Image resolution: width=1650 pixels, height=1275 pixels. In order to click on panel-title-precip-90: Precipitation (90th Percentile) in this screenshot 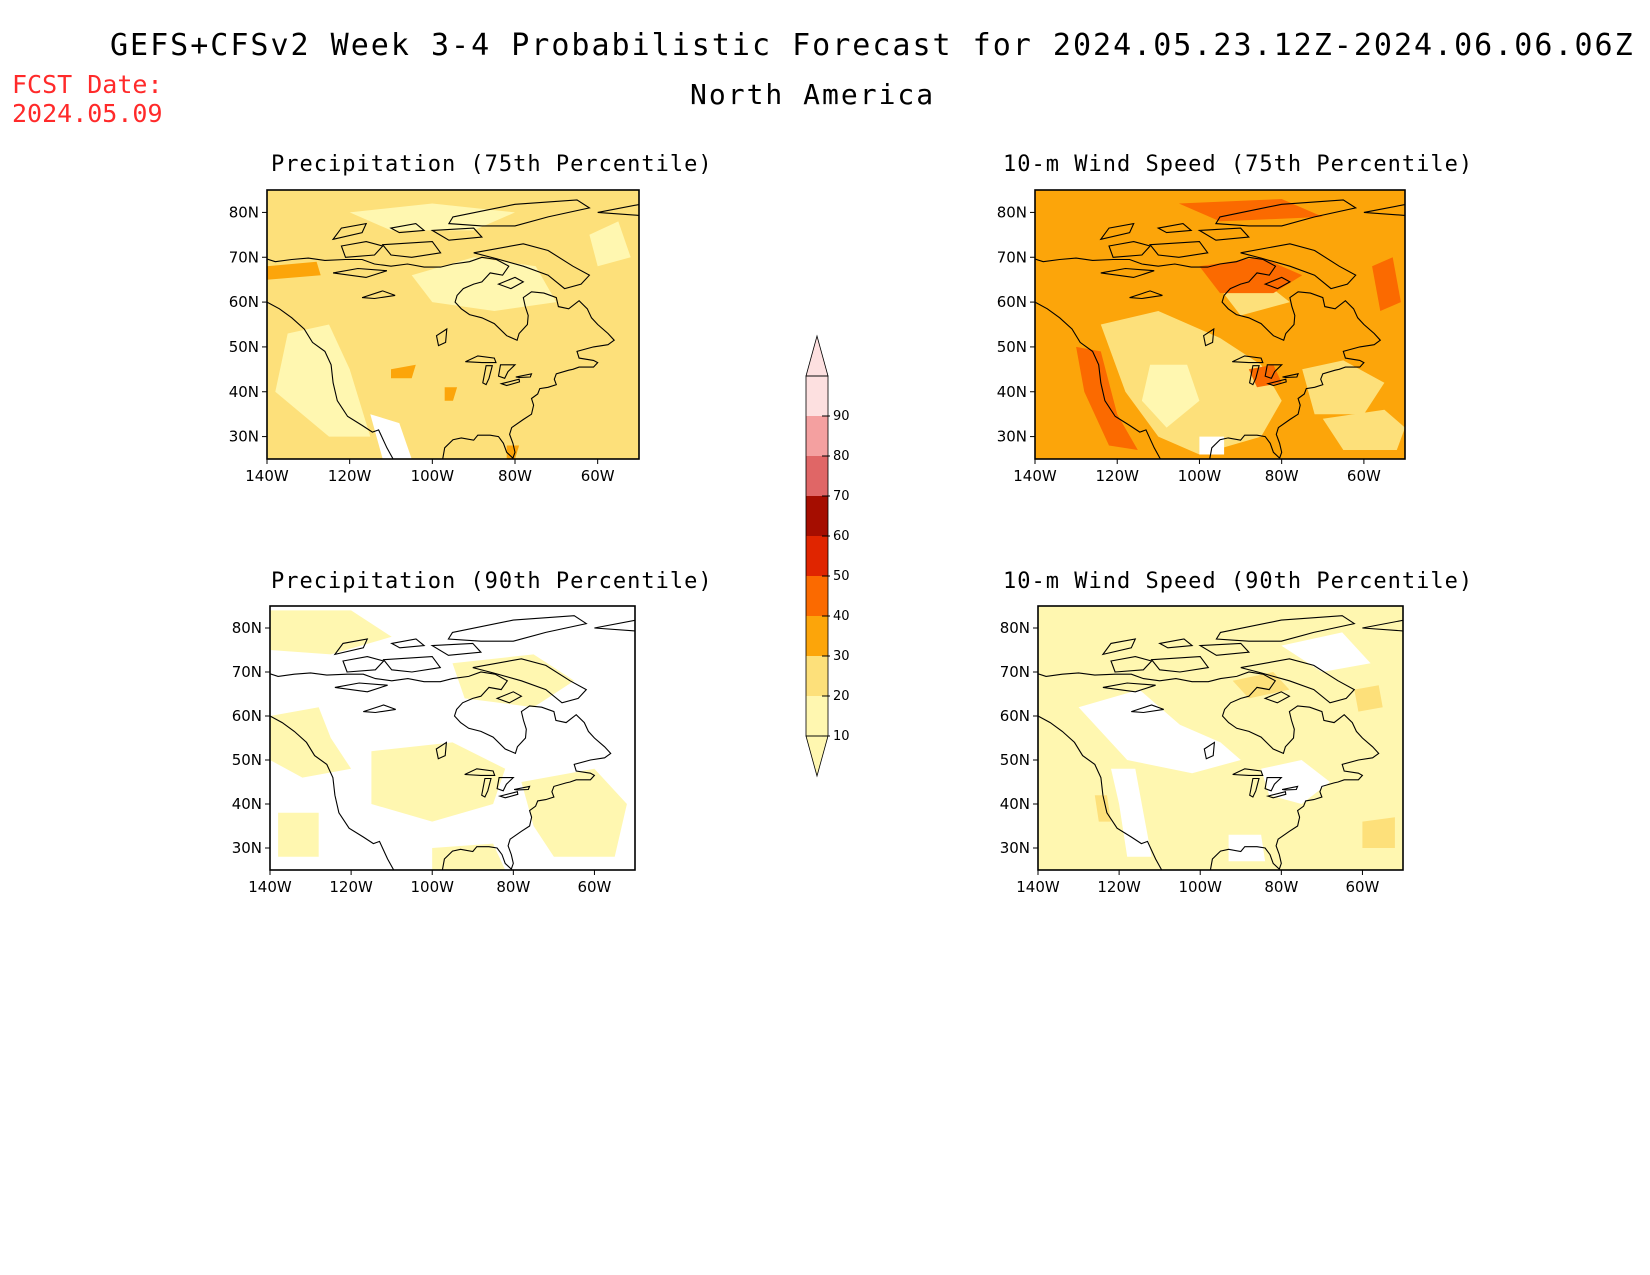, I will do `click(492, 581)`.